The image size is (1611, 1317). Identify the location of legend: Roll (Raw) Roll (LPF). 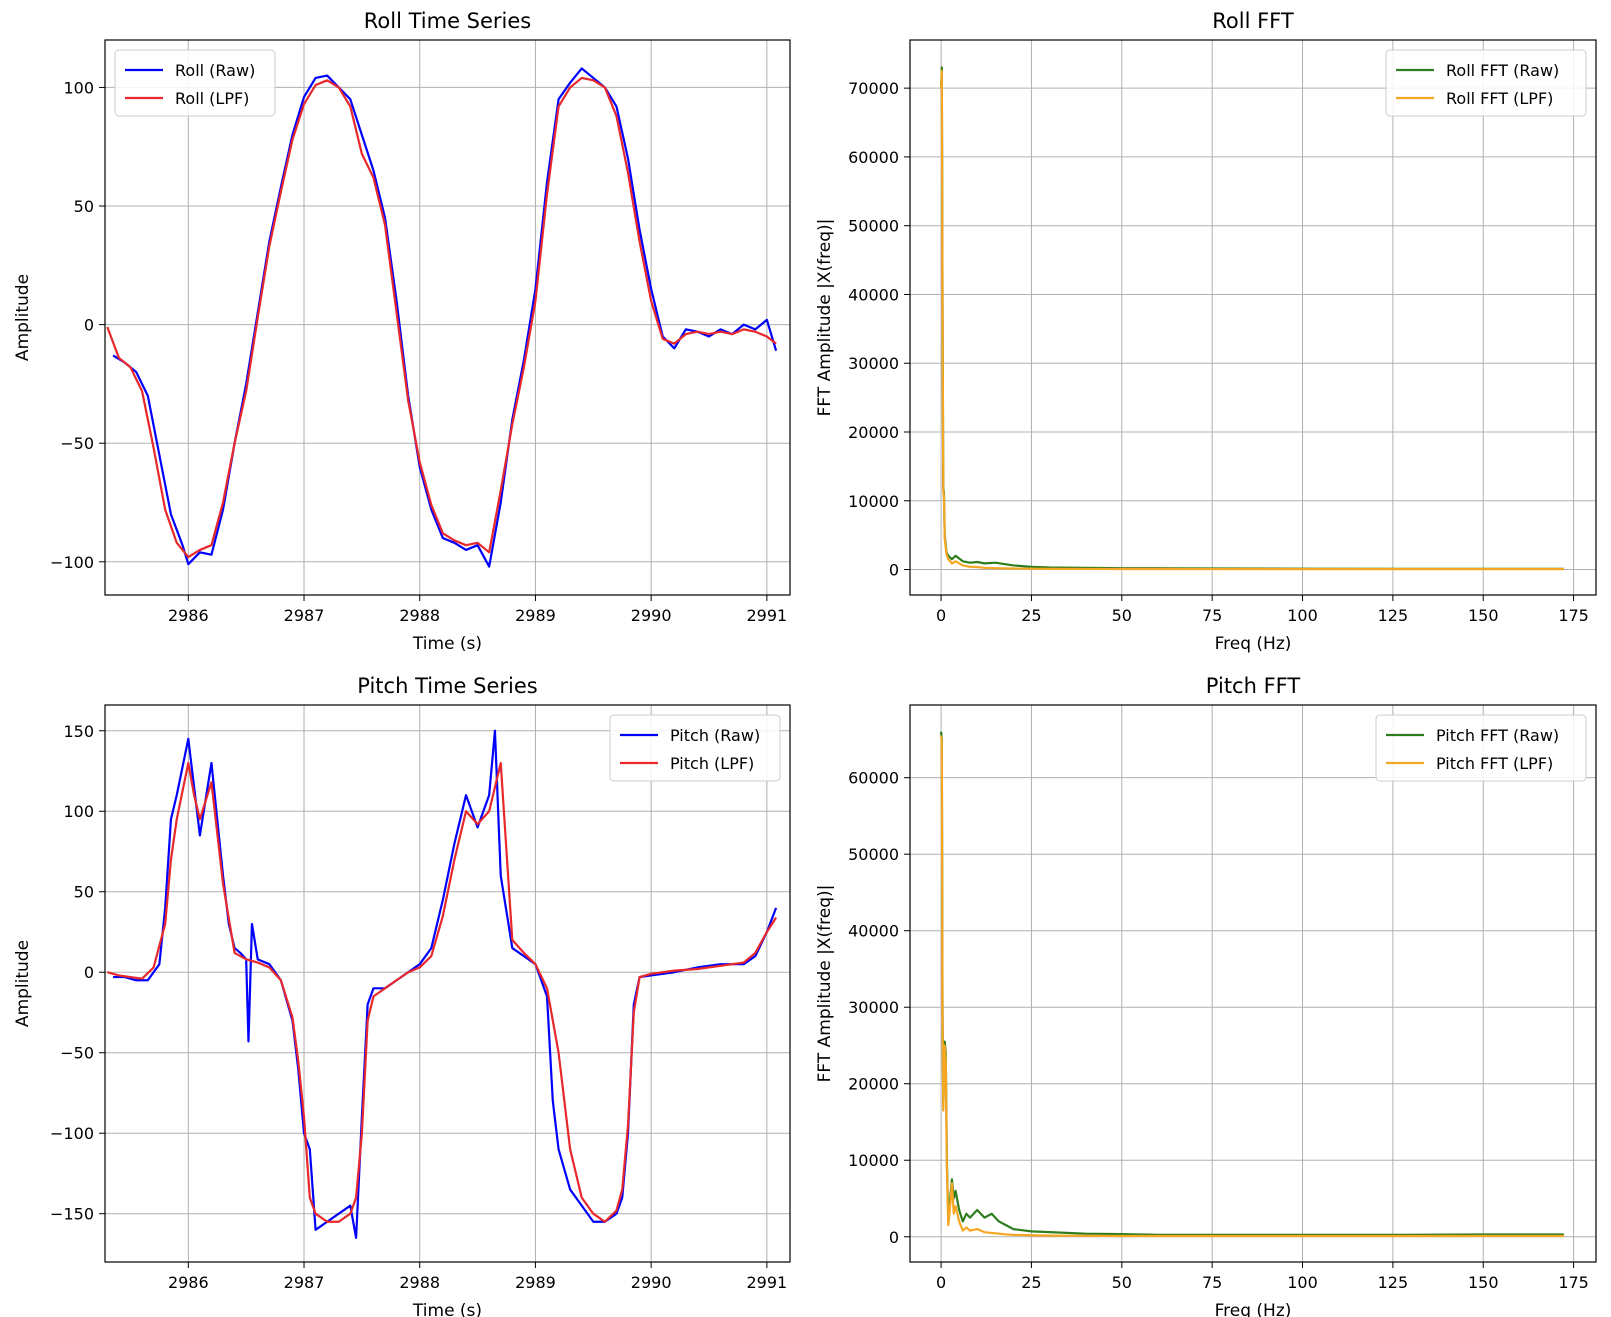
(195, 83).